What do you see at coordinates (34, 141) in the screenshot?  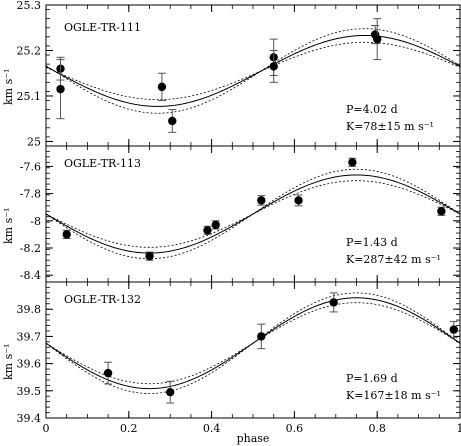 I see `y-tick-label: 25` at bounding box center [34, 141].